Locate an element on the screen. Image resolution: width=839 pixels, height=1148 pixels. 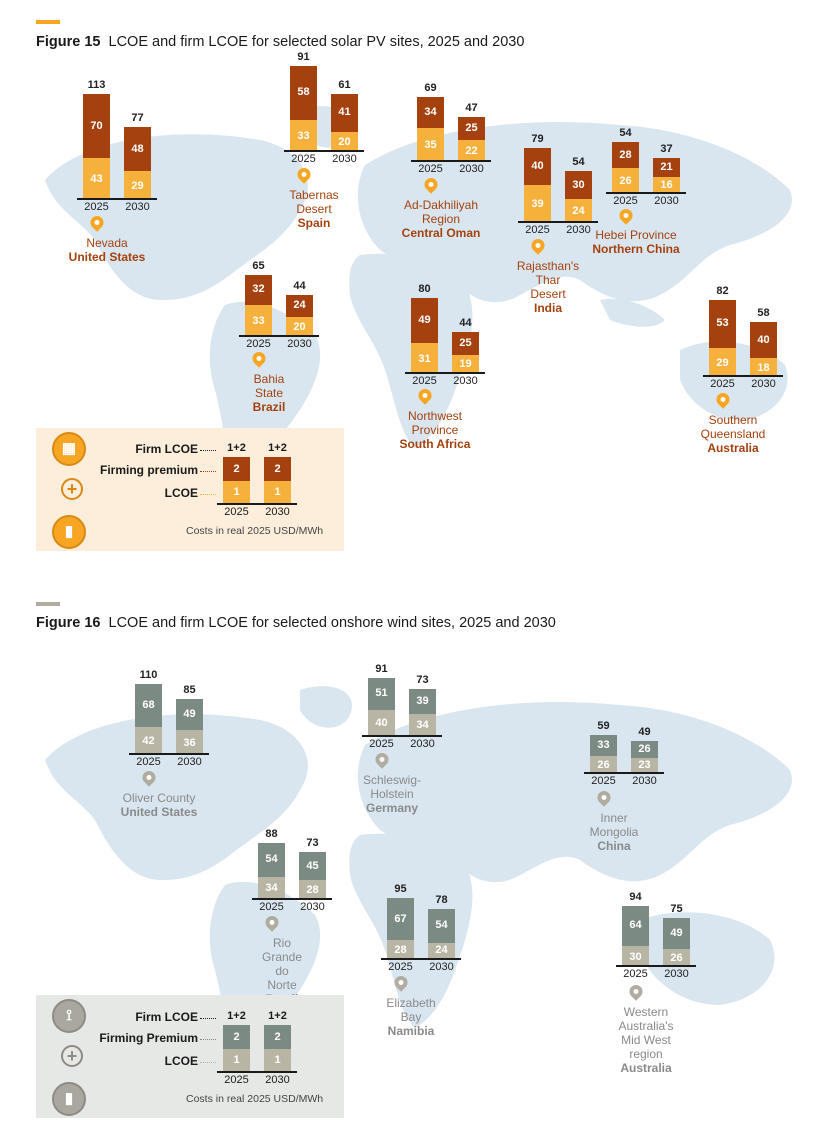
legend-box is located at coordinates (190, 1056).